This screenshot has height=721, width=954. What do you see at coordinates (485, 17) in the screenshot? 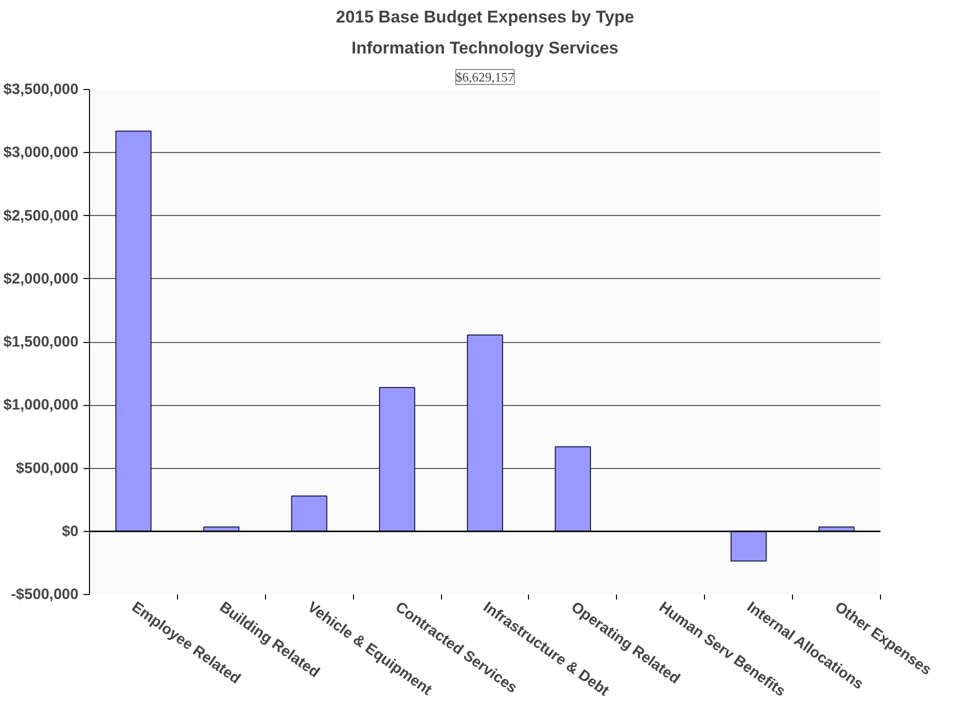
I see `chart-title: 2015 Base Budget Expenses by Type` at bounding box center [485, 17].